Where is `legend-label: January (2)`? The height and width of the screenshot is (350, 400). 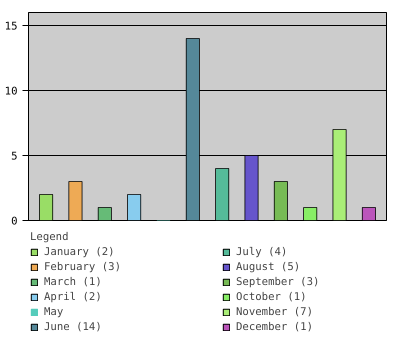
legend-label: January (2) is located at coordinates (80, 251).